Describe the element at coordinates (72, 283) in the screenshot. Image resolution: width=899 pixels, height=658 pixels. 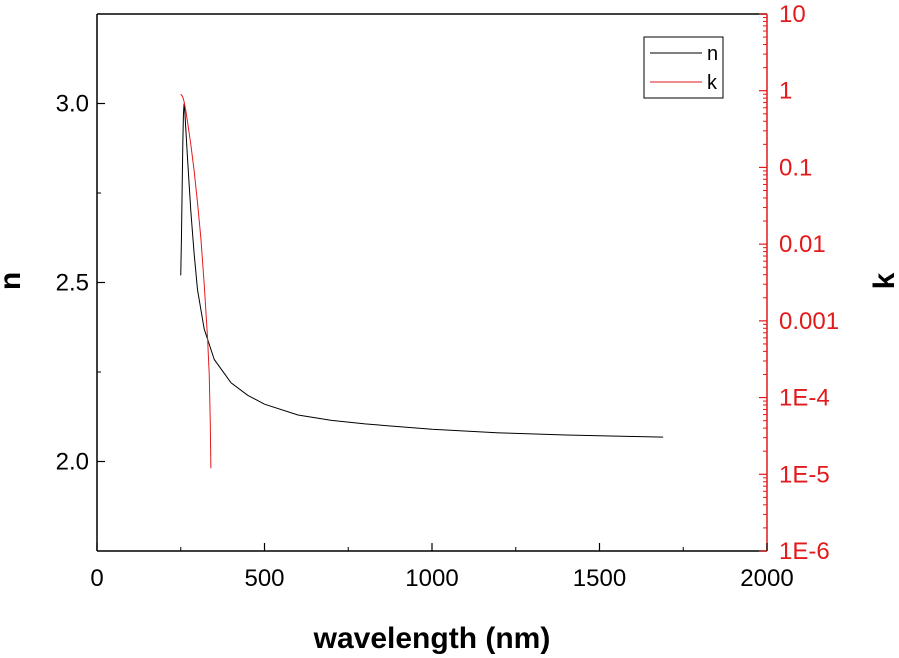
I see `y-left-tick-label: 2.5` at that location.